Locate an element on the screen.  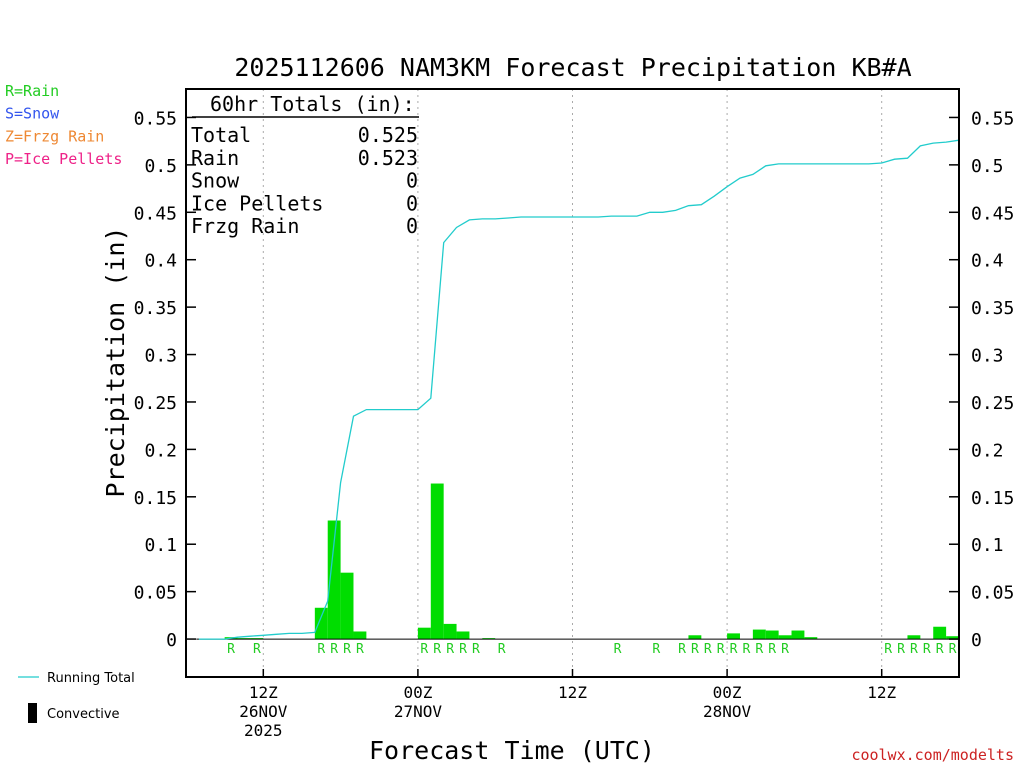
bottom-legend: Running Total Convective is located at coordinates (76, 697).